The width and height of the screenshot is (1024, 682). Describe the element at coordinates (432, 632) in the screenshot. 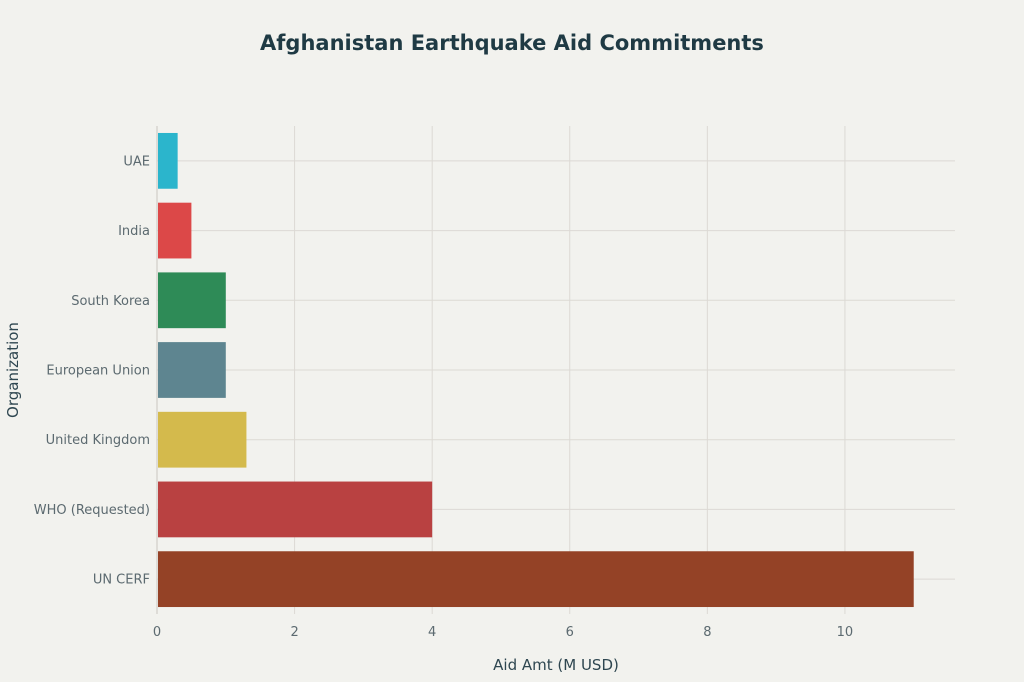

I see `x-tick-label: 4` at that location.